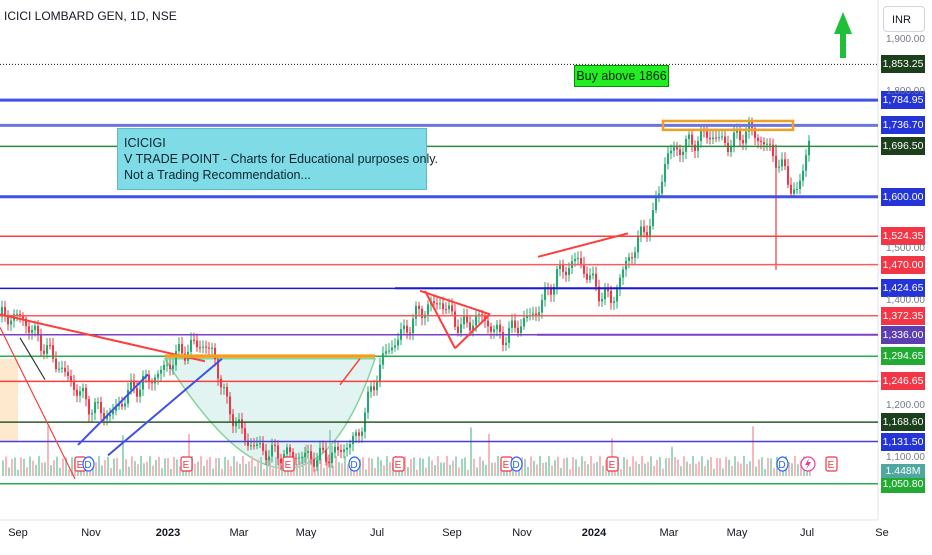 This screenshot has height=555, width=932. What do you see at coordinates (904, 19) in the screenshot?
I see `currency-selector: INR` at bounding box center [904, 19].